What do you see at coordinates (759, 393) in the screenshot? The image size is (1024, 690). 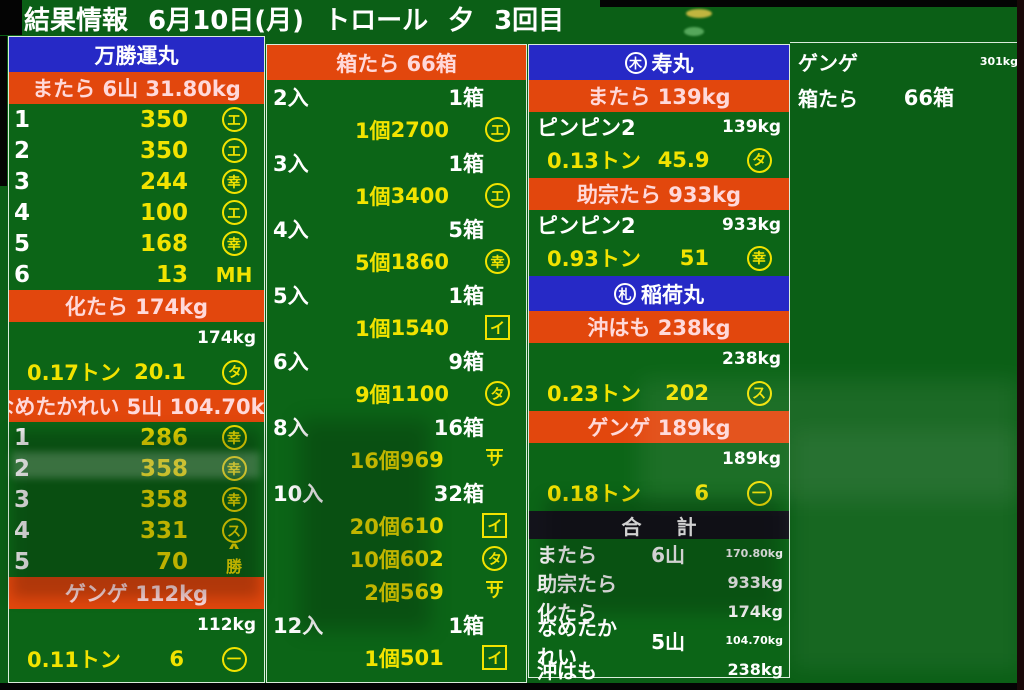 I see `buyer-mark: ス` at bounding box center [759, 393].